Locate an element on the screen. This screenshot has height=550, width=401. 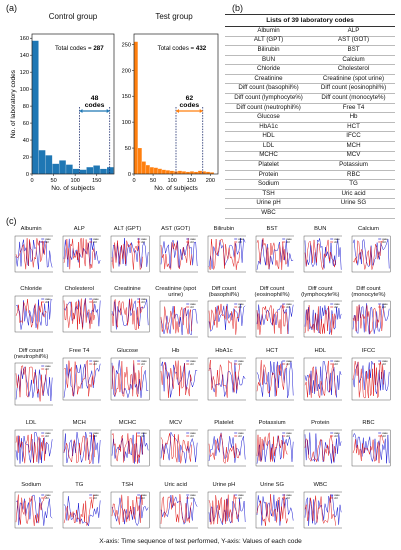
lab-code-right-cell: ALP is located at coordinates (353, 31).